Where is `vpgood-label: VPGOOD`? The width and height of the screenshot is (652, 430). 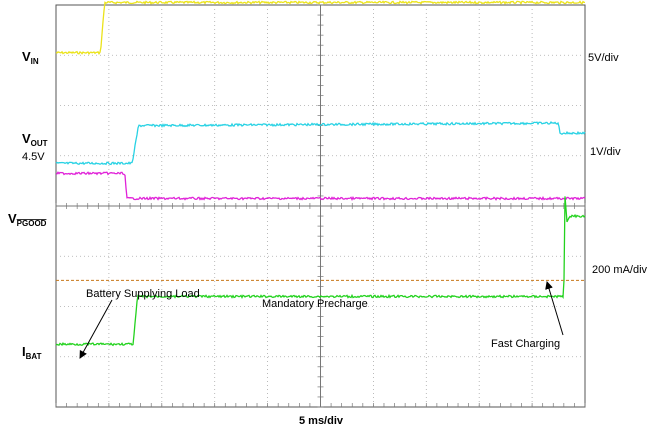 vpgood-label: VPGOOD is located at coordinates (27, 219).